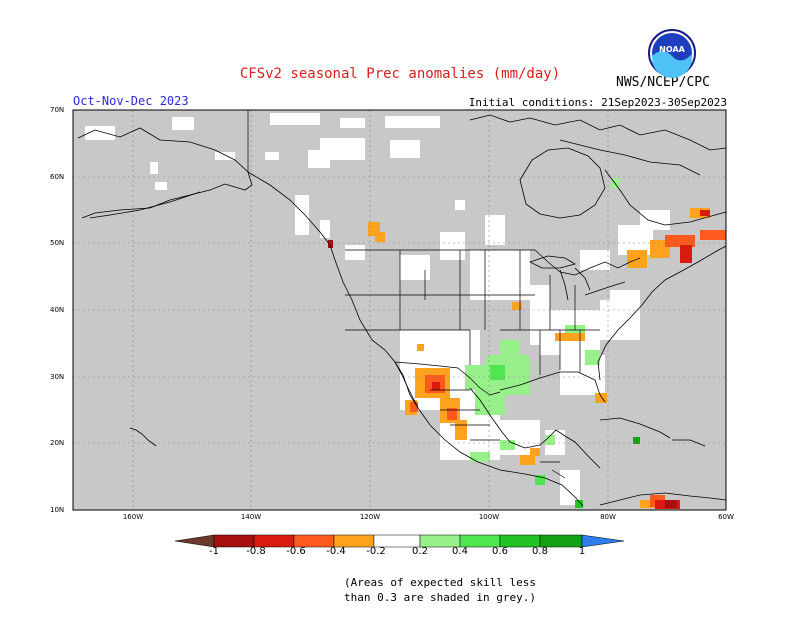  What do you see at coordinates (57, 377) in the screenshot?
I see `lat-label: 30N` at bounding box center [57, 377].